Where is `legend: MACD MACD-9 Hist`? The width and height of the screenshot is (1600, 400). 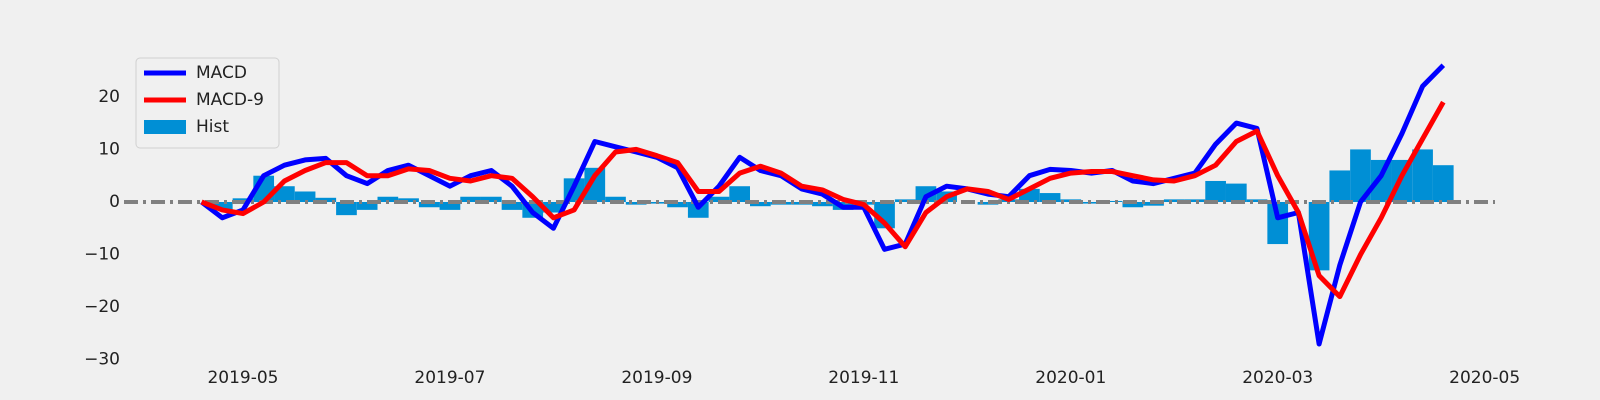
legend: MACD MACD-9 Hist is located at coordinates (207, 103).